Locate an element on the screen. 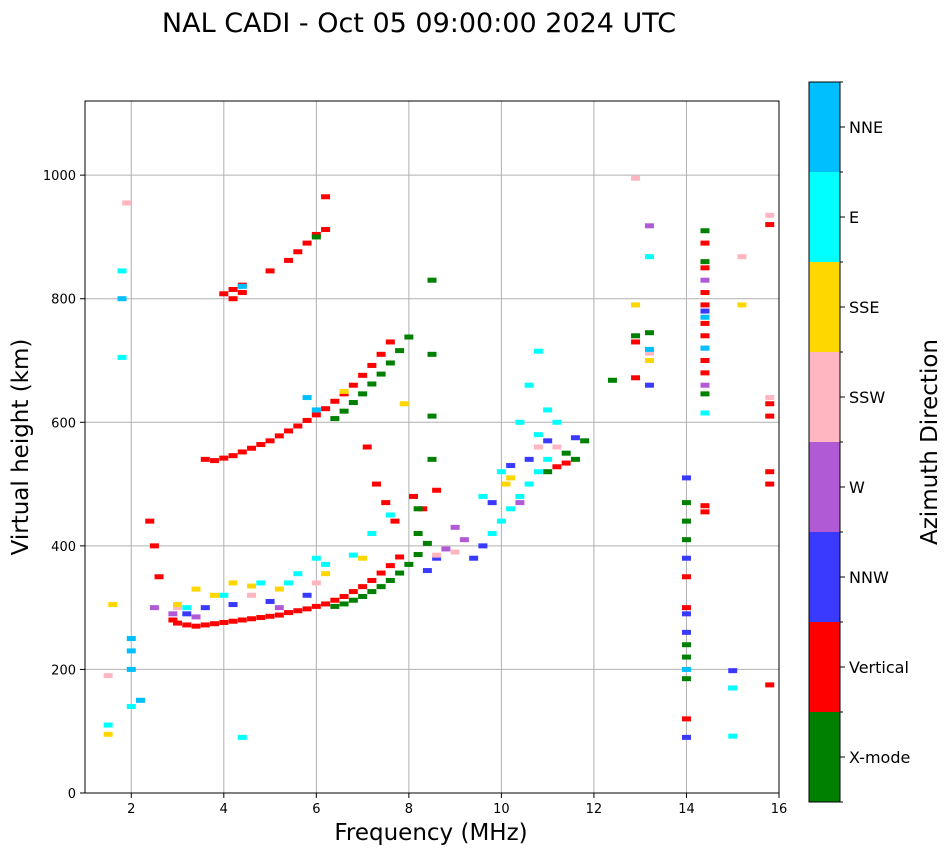  colorbar-label: NNW is located at coordinates (869, 577).